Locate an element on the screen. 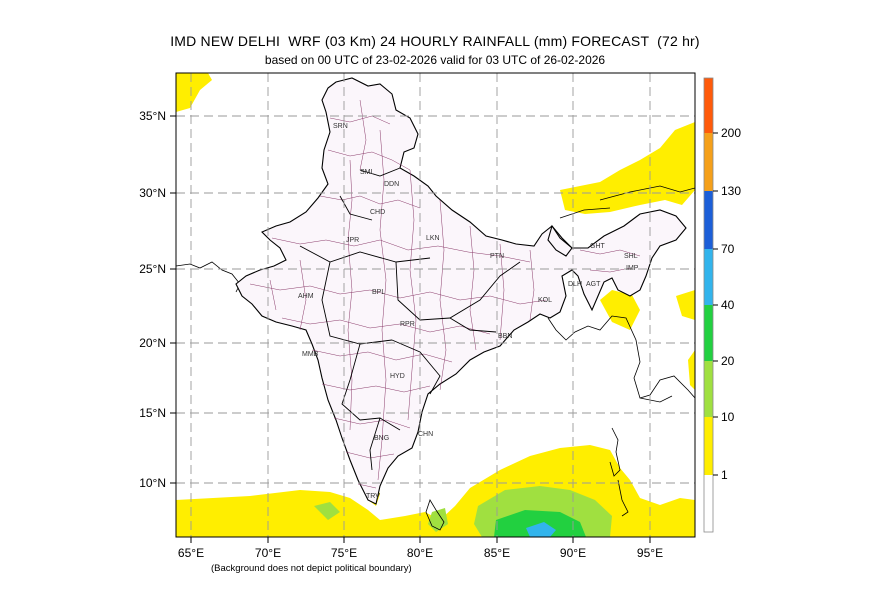 This screenshot has height=602, width=870. city-label: SML is located at coordinates (367, 172).